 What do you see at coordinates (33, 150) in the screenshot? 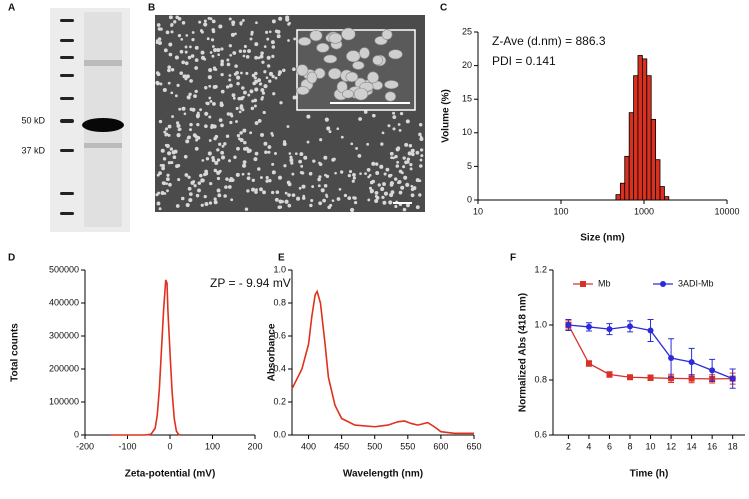
I see `band-label: 37 kD` at bounding box center [33, 150].